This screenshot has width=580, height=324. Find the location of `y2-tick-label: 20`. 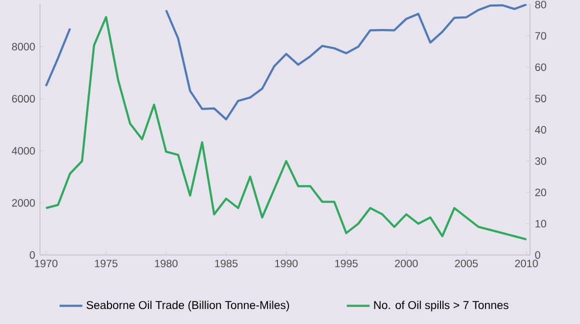

y2-tick-label: 20 is located at coordinates (540, 192).